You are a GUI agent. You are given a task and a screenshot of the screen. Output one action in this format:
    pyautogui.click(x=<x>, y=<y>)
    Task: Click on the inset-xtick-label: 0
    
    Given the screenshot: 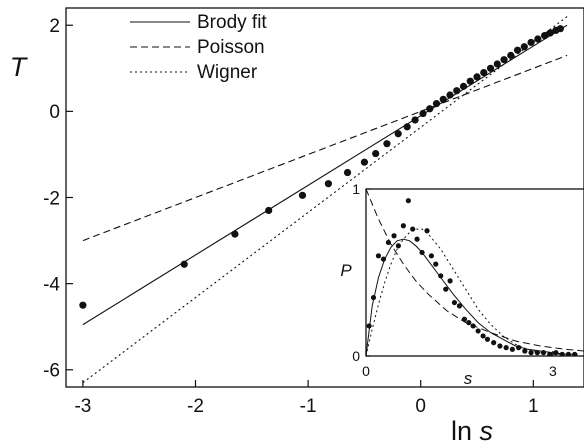 What is the action you would take?
    pyautogui.click(x=366, y=371)
    